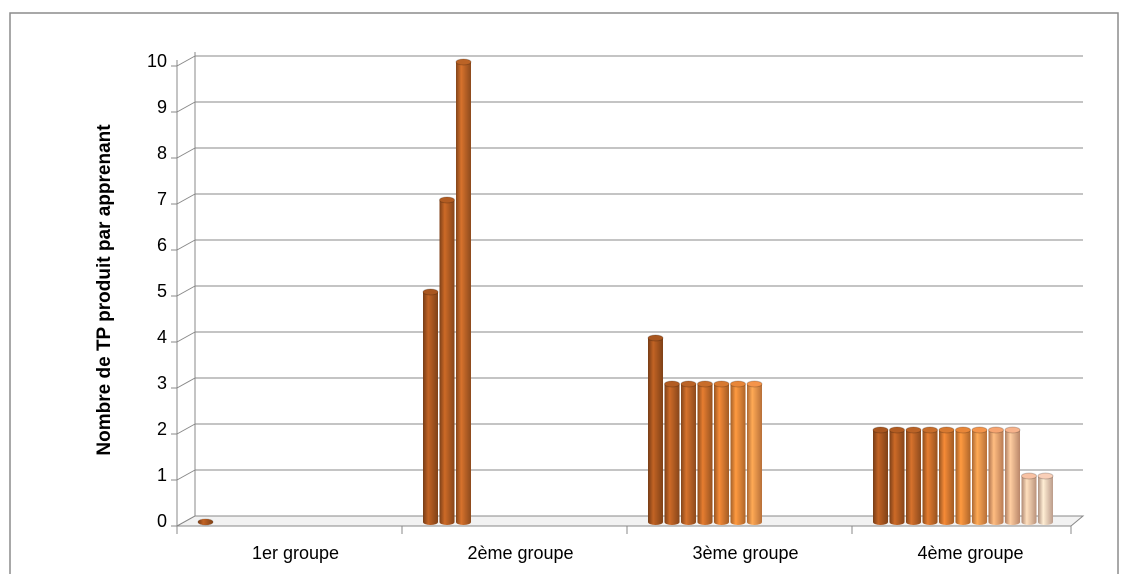 The width and height of the screenshot is (1130, 574). Describe the element at coordinates (162, 245) in the screenshot. I see `y-tick-label: 6` at that location.